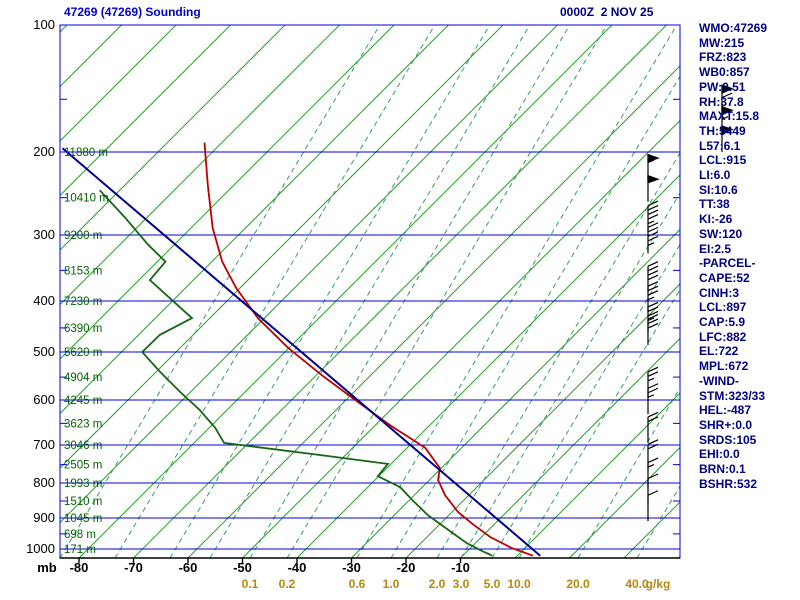  What do you see at coordinates (658, 584) in the screenshot?
I see `mixing-unit-label: g/kg` at bounding box center [658, 584].